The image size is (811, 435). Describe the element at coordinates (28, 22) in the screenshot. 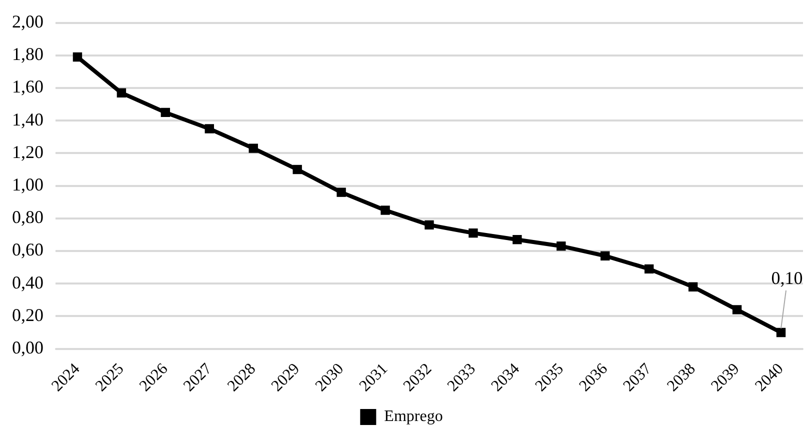

I see `y-tick-label: 2,00` at that location.